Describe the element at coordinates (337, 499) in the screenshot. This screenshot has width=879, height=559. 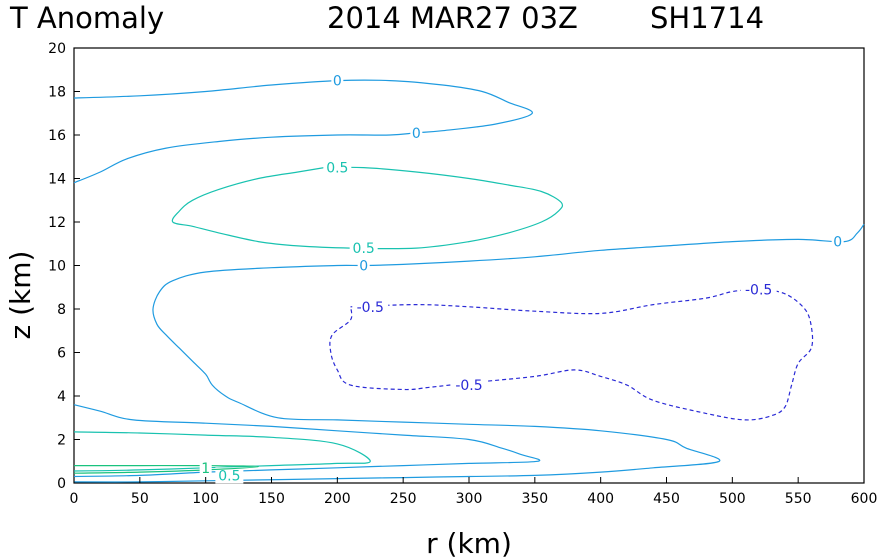
I see `x-tick-label: 200` at that location.